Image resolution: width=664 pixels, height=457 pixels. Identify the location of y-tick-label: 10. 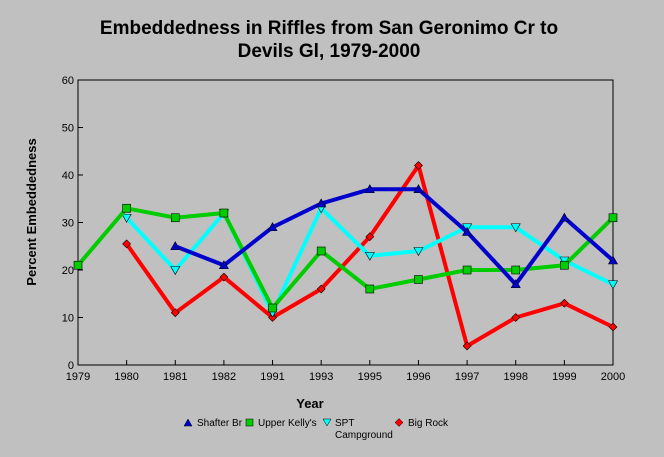
(68, 319).